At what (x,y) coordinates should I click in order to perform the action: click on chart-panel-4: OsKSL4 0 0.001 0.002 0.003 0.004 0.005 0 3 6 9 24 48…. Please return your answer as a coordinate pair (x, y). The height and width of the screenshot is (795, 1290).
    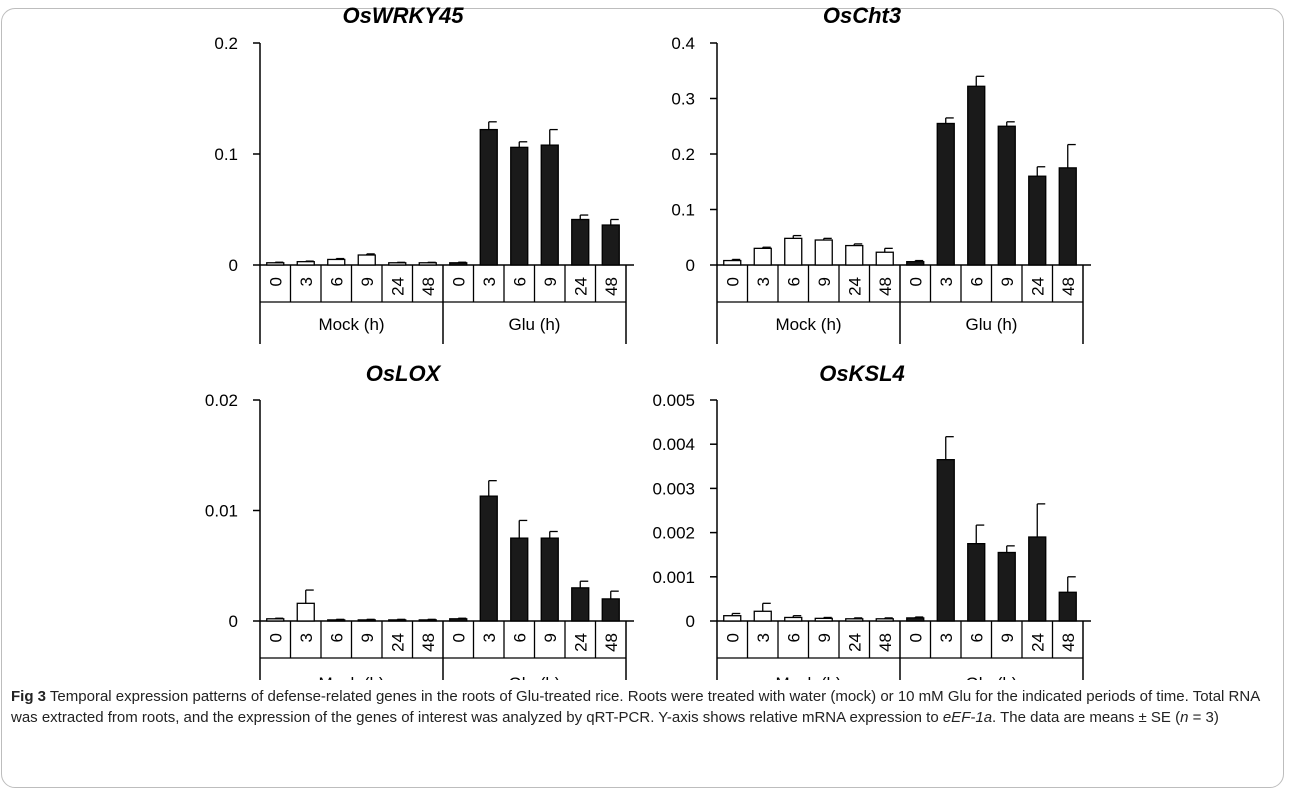
    Looking at the image, I should click on (871, 520).